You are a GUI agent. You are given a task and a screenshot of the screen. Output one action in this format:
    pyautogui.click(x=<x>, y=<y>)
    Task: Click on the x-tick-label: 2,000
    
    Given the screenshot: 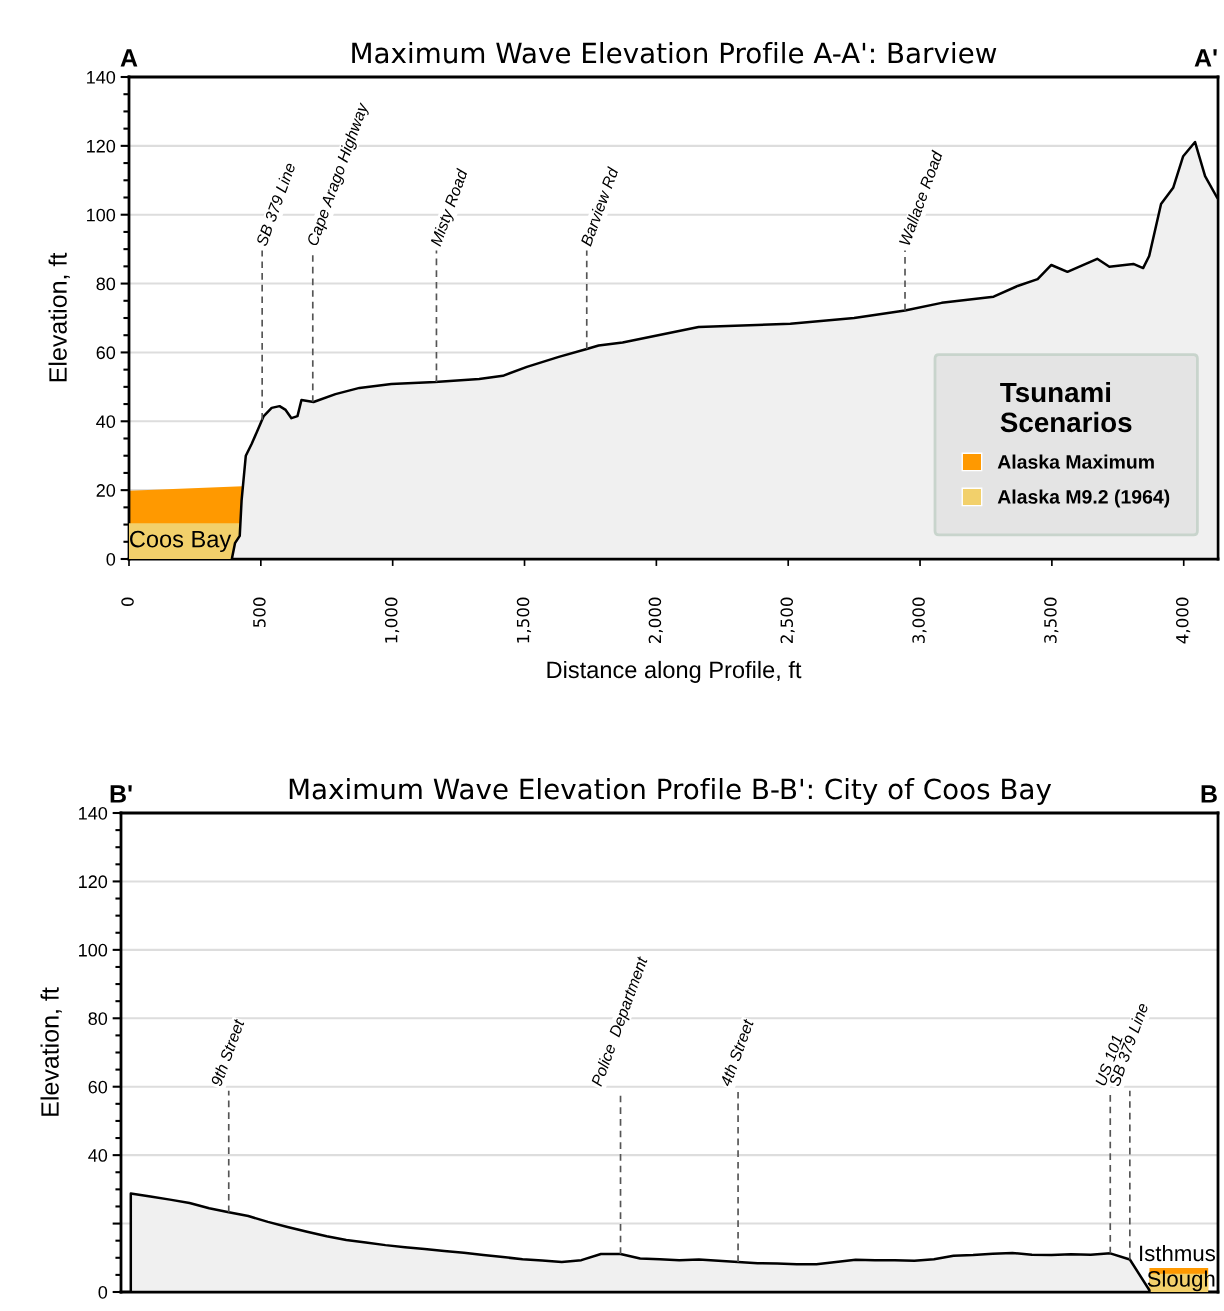 What is the action you would take?
    pyautogui.click(x=655, y=620)
    